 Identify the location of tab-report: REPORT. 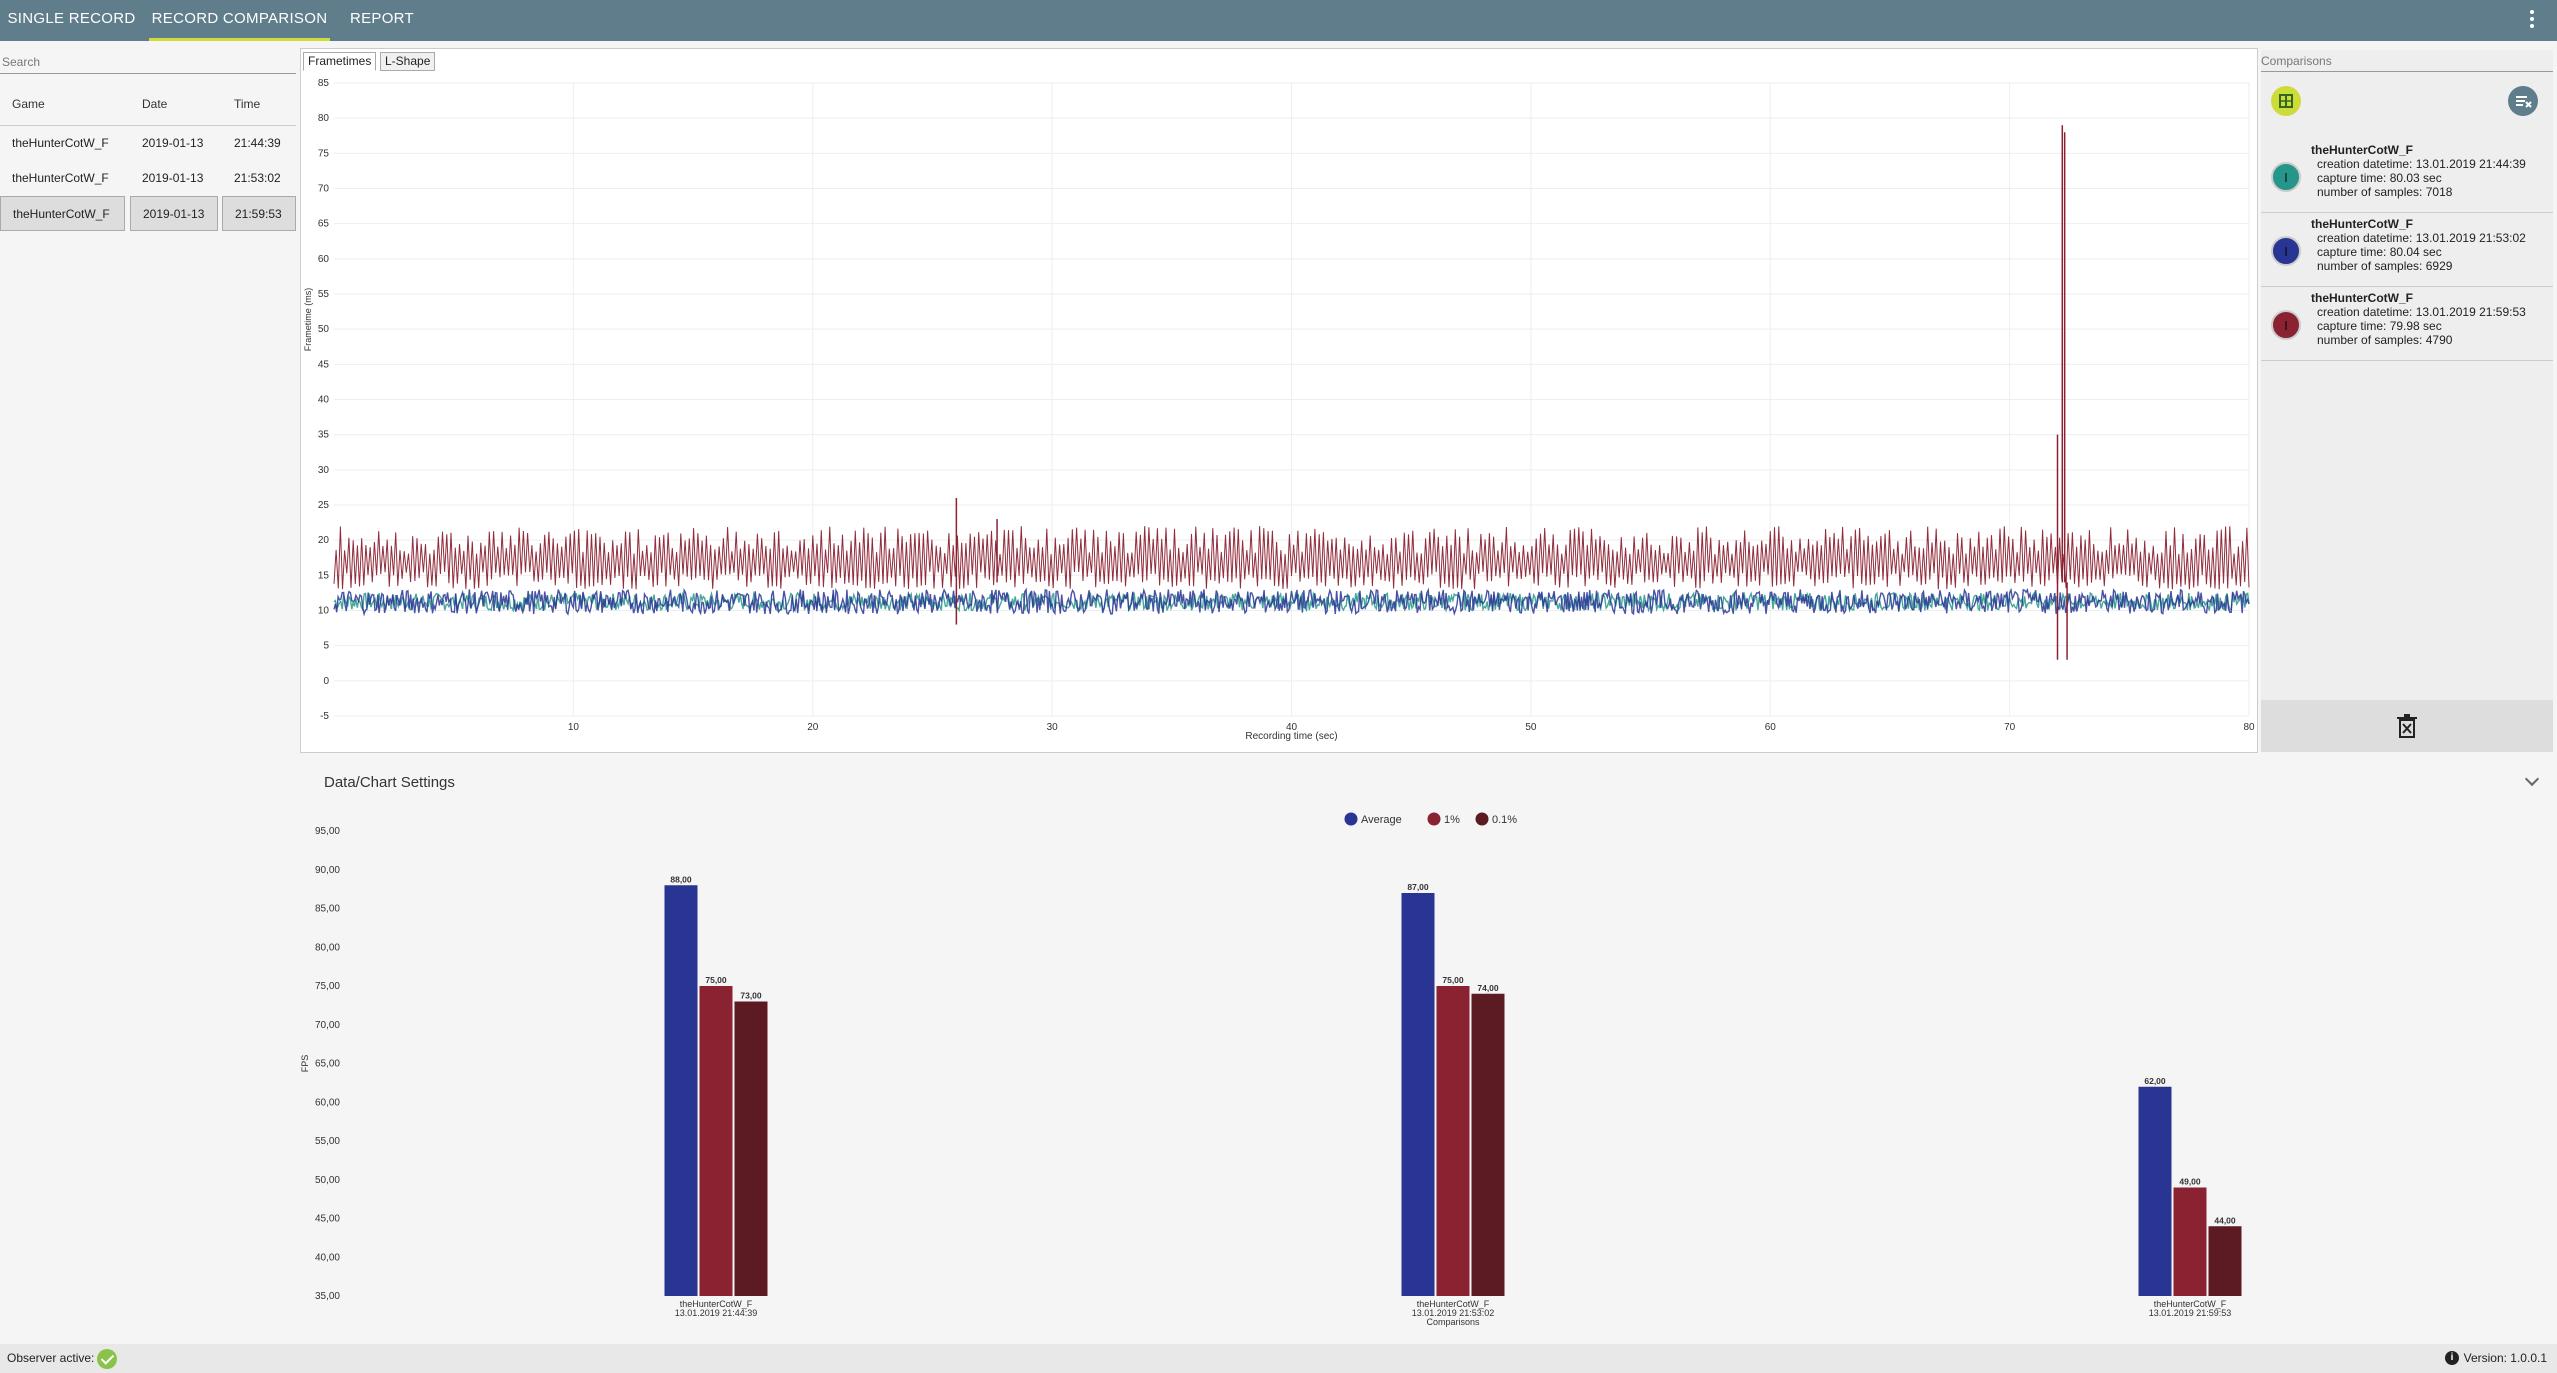
(382, 18).